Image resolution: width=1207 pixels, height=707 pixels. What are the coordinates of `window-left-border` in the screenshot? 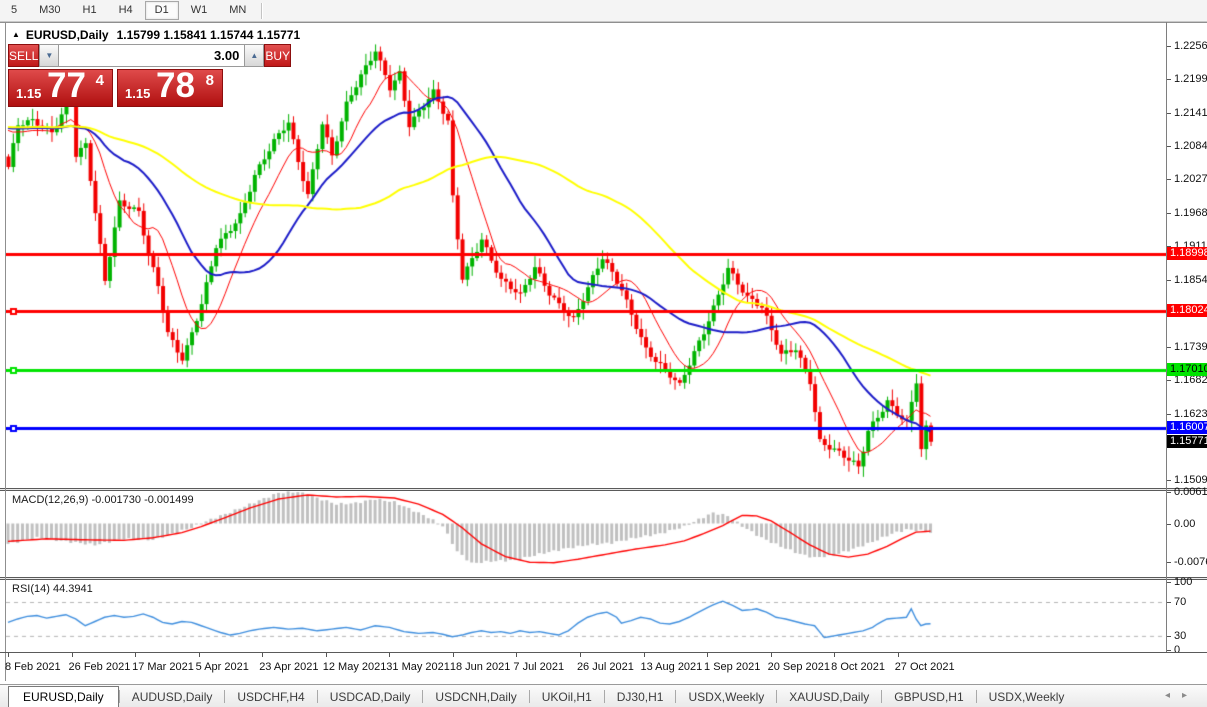 It's located at (5, 351).